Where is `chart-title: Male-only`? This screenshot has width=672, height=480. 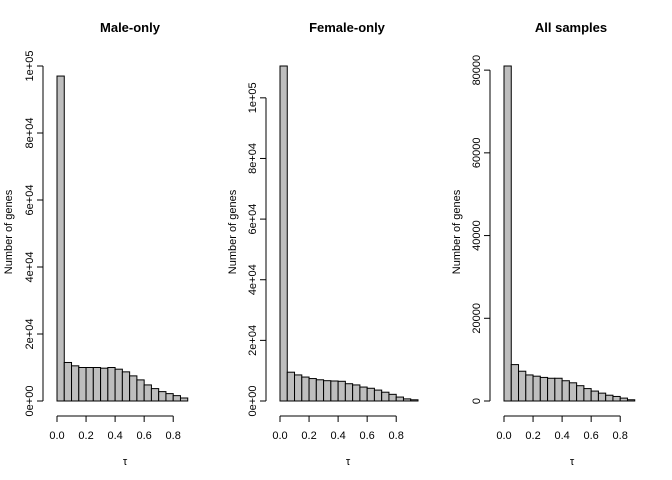
chart-title: Male-only is located at coordinates (130, 27).